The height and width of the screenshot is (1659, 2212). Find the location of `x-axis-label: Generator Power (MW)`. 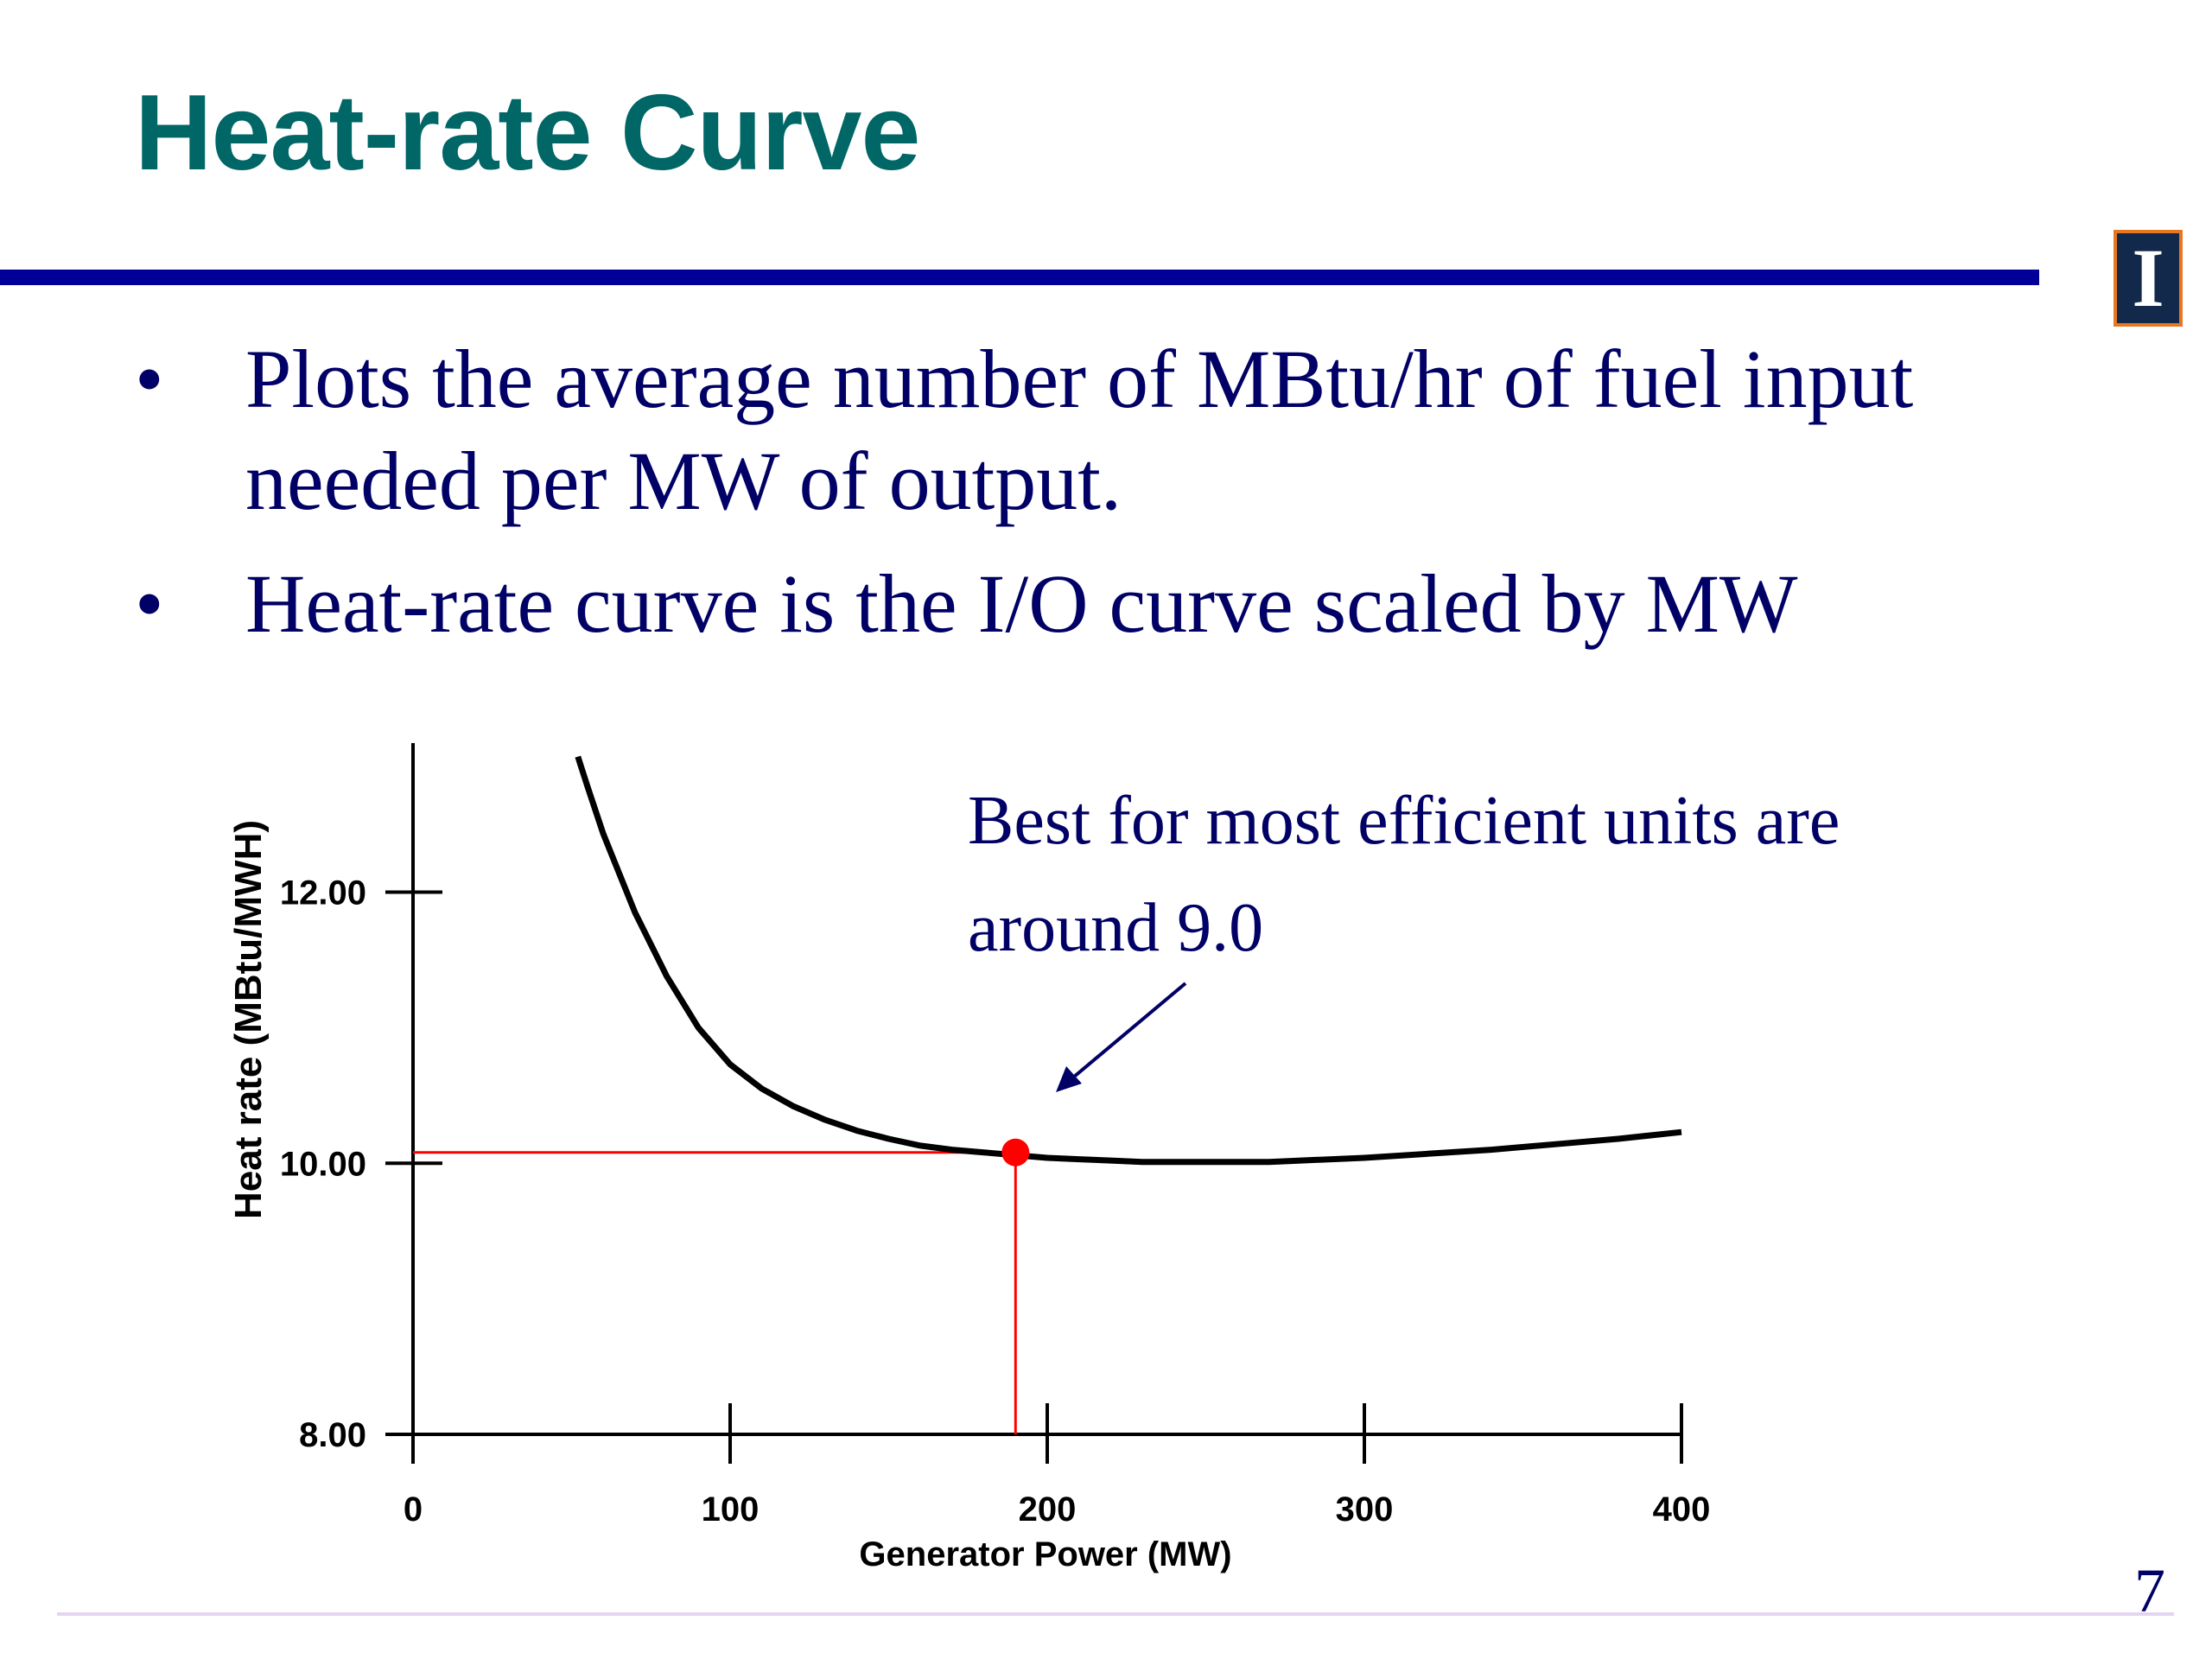

x-axis-label: Generator Power (MW) is located at coordinates (1045, 1554).